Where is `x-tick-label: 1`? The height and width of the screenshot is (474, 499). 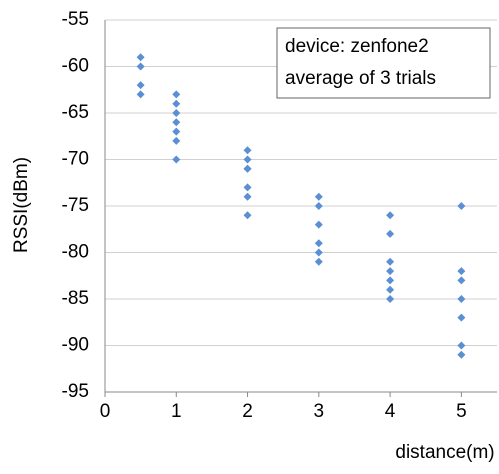 x-tick-label: 1 is located at coordinates (176, 411).